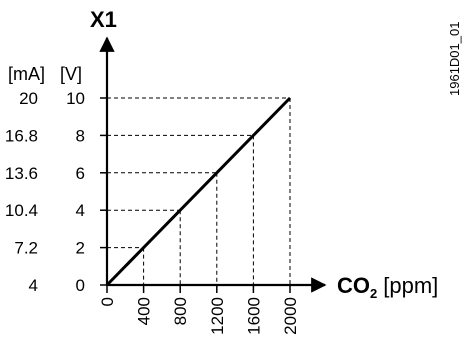 The height and width of the screenshot is (357, 465). Describe the element at coordinates (33, 285) in the screenshot. I see `y-tick-label-ma-0: 4` at that location.